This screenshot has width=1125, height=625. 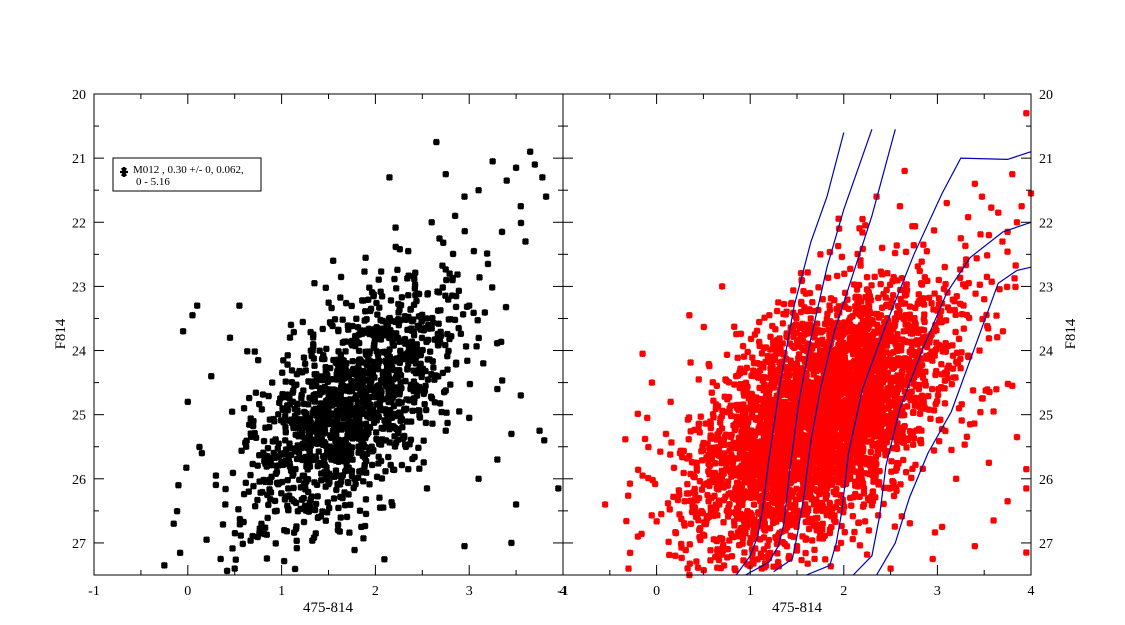 What do you see at coordinates (79, 416) in the screenshot?
I see `y-tick-label: 25` at bounding box center [79, 416].